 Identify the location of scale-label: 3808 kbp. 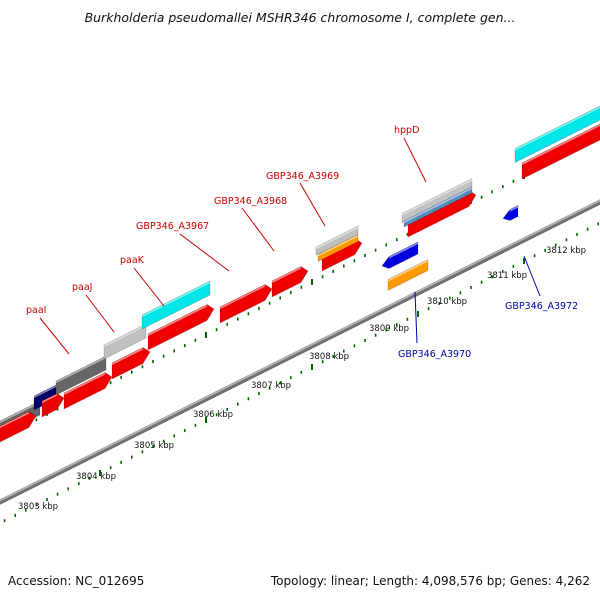
(329, 357).